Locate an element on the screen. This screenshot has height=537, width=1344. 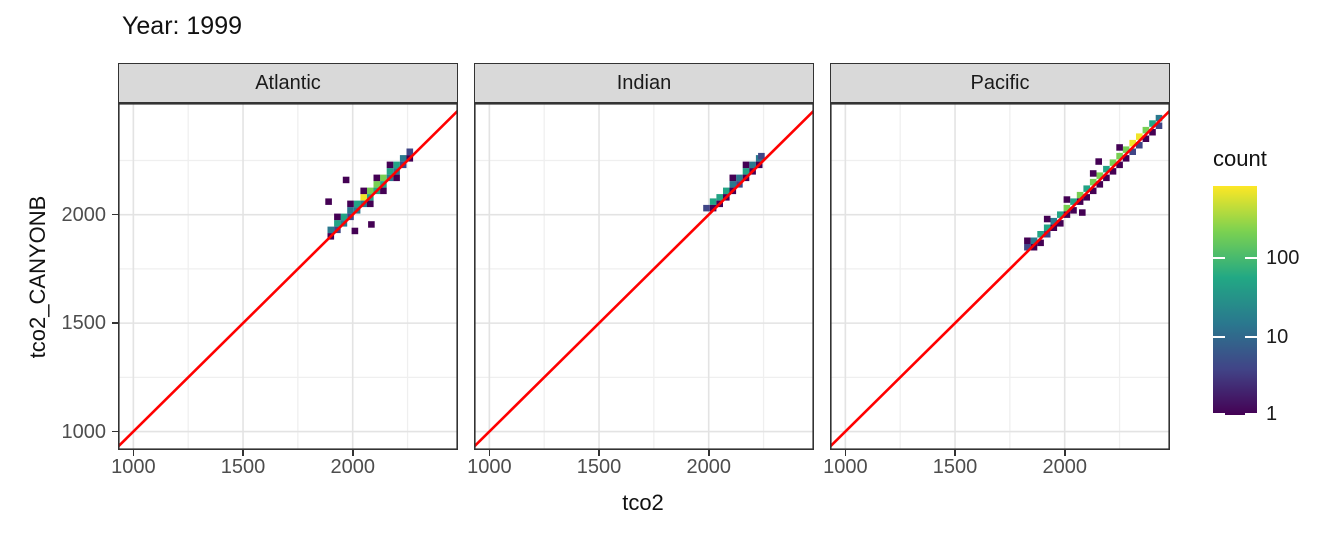
x-axis-title: tco2 is located at coordinates (643, 502).